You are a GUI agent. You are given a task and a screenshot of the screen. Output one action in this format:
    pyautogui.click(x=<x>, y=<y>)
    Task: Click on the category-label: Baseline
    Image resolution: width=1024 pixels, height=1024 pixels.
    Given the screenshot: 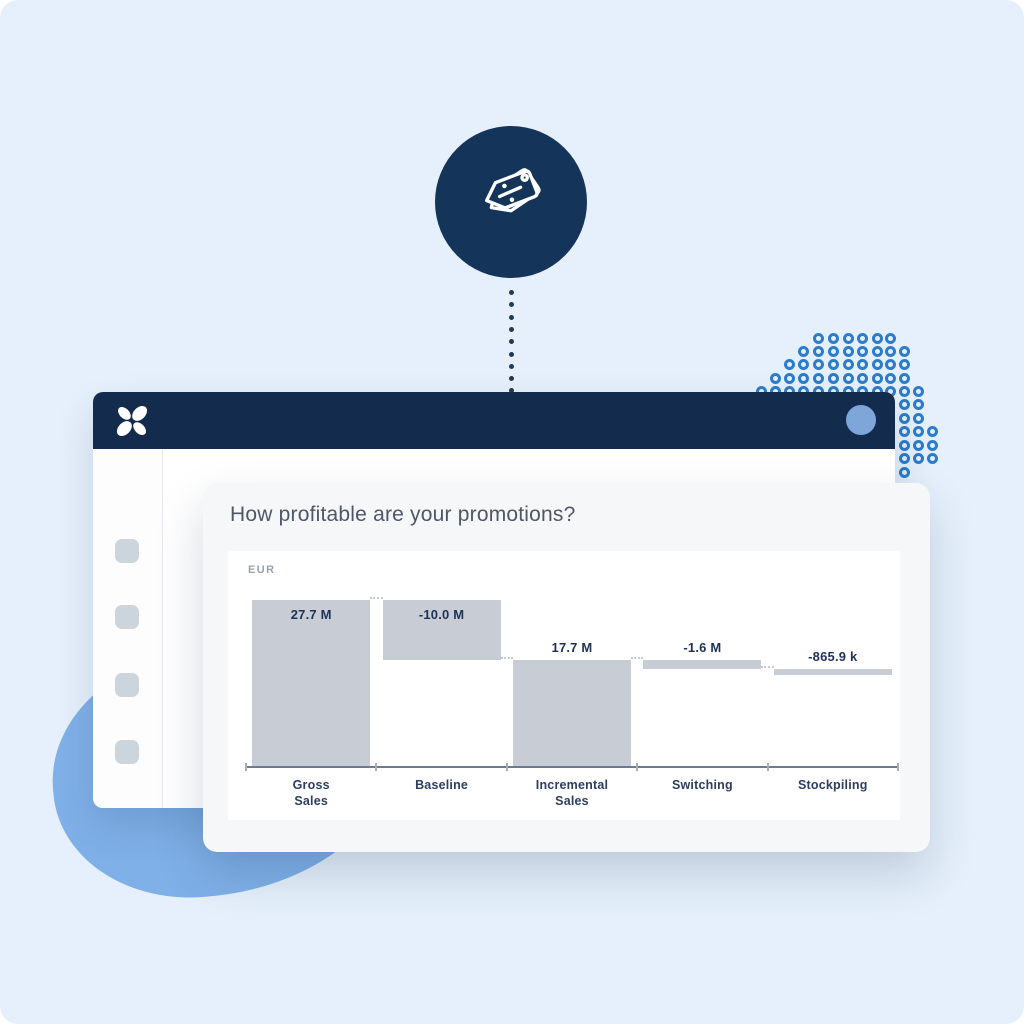 What is the action you would take?
    pyautogui.click(x=441, y=786)
    